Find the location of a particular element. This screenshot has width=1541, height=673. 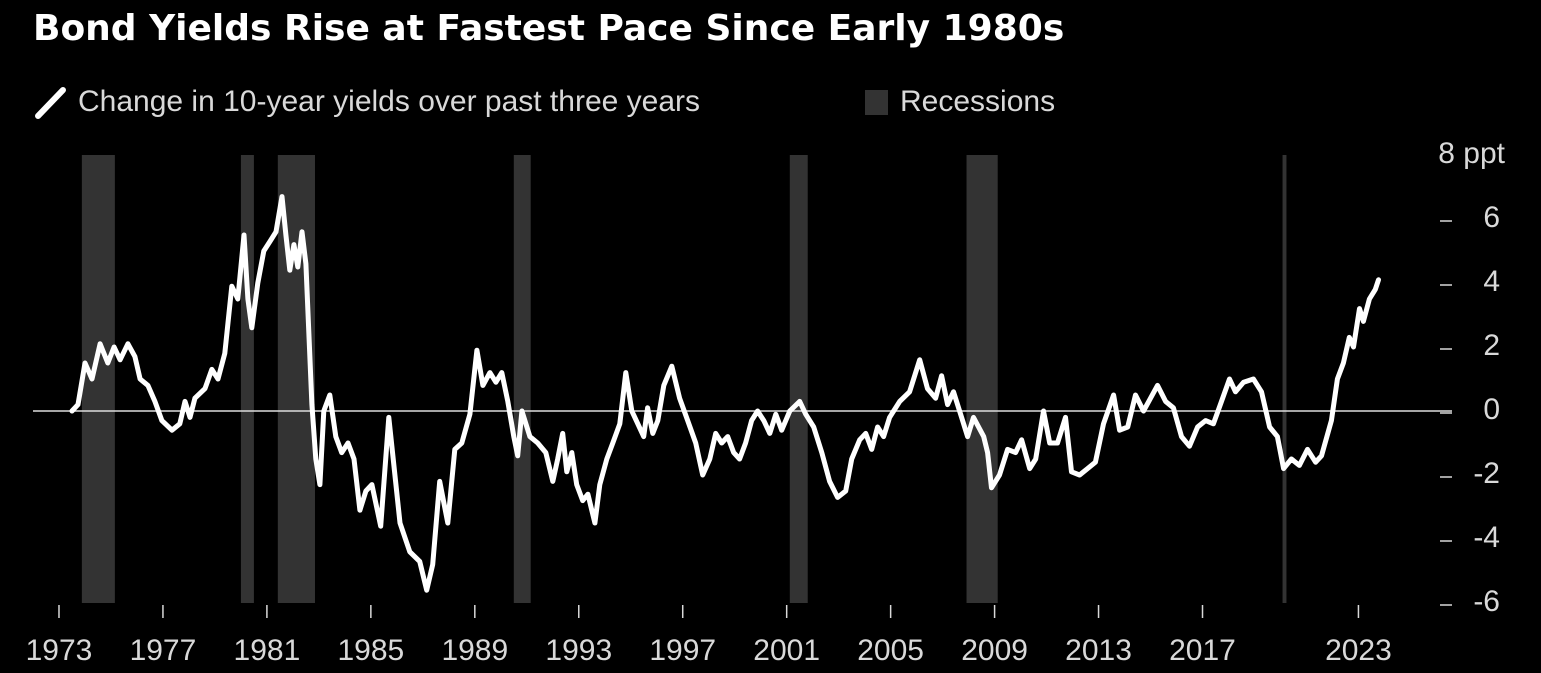

x-tick-label: 1997 is located at coordinates (682, 650).